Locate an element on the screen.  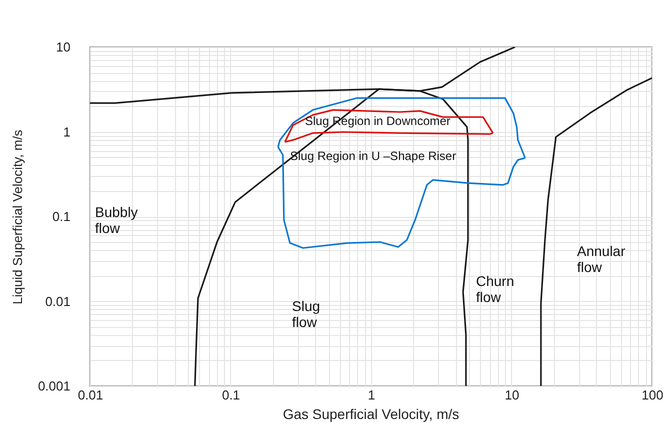
annotation: Bubbly flow is located at coordinates (116, 220).